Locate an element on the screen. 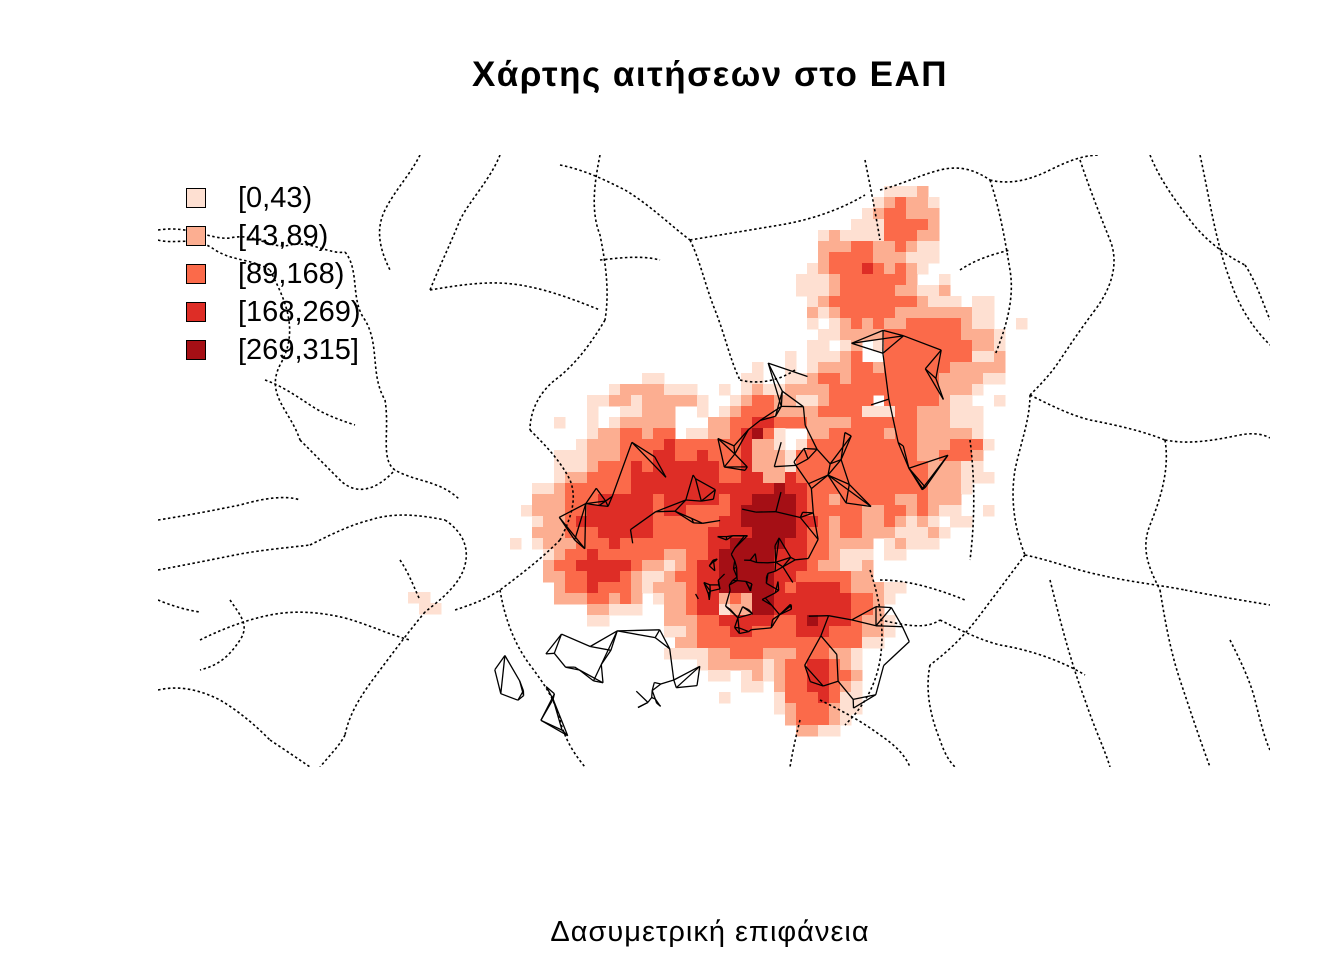  legend-label: [0,43) is located at coordinates (275, 198).